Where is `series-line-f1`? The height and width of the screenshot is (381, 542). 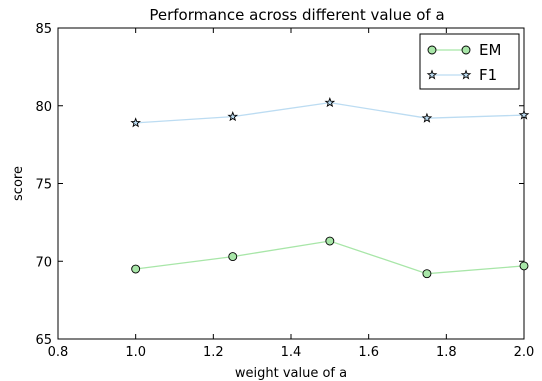
series-line-f1 is located at coordinates (330, 112).